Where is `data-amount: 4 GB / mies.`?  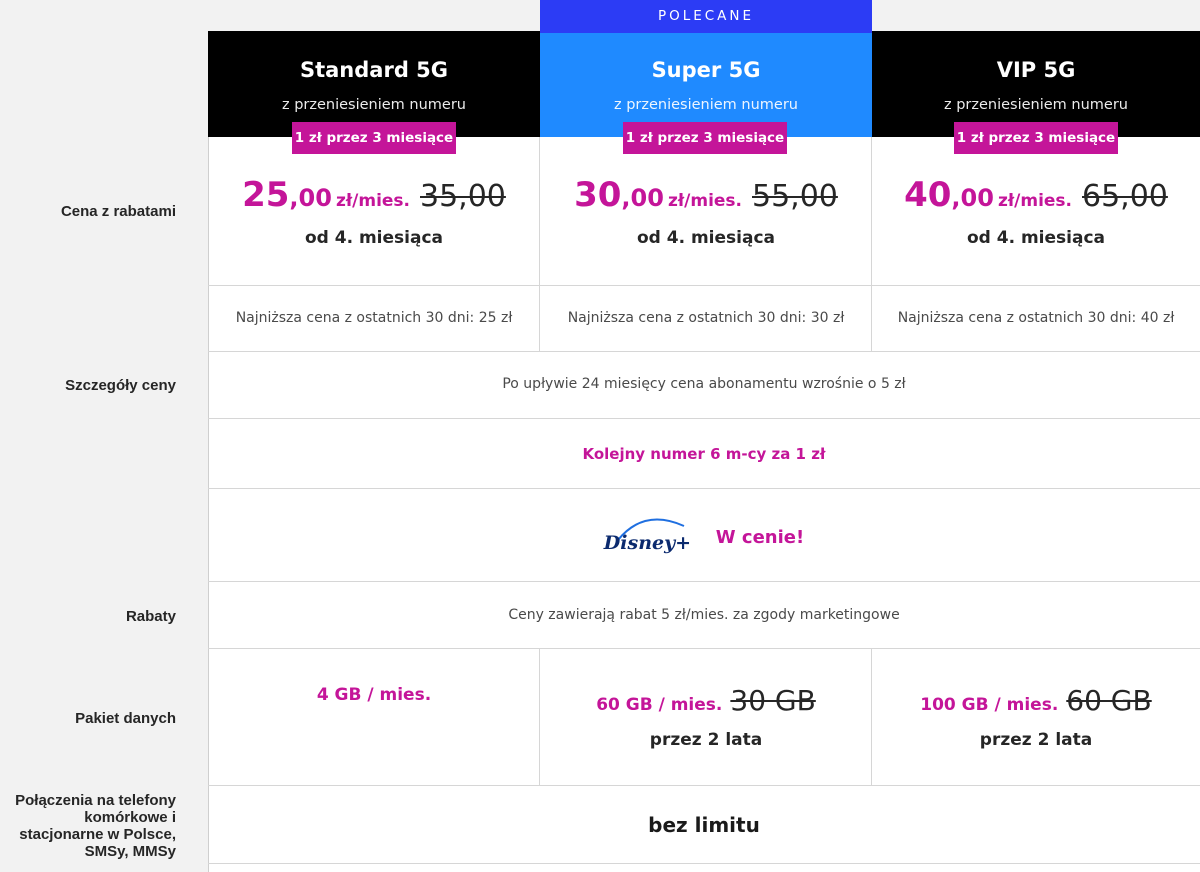
data-amount: 4 GB / mies. is located at coordinates (374, 695).